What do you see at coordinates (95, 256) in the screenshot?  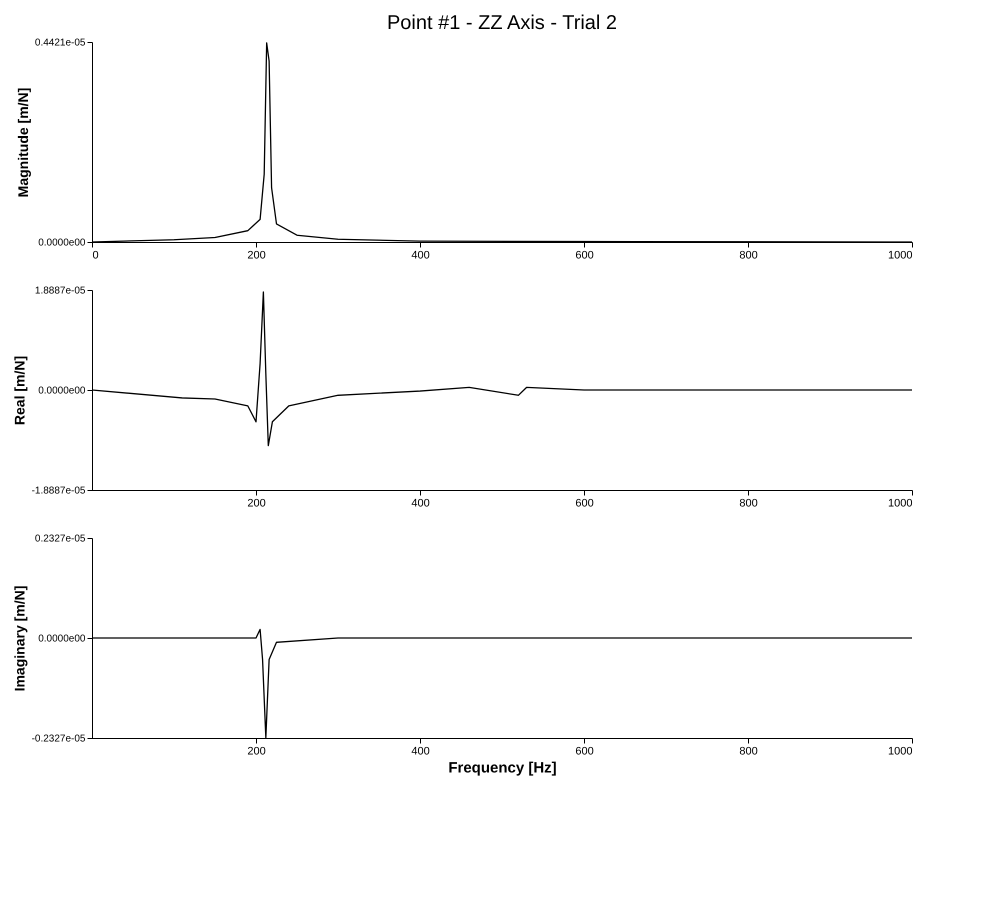 I see `x-tick-label: 0` at bounding box center [95, 256].